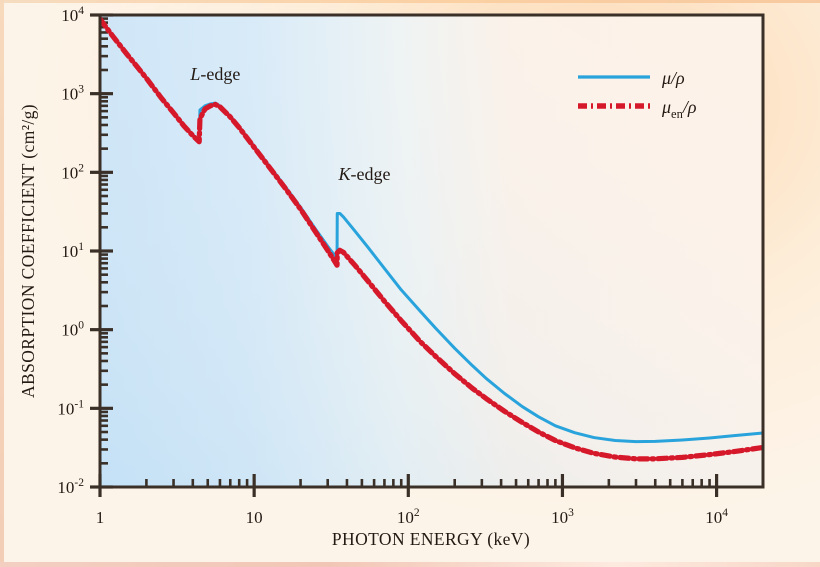 This screenshot has height=567, width=820. Describe the element at coordinates (28, 251) in the screenshot. I see `y-axis-title: ABSORPTION COEFFICIENT (cm²/g)` at that location.